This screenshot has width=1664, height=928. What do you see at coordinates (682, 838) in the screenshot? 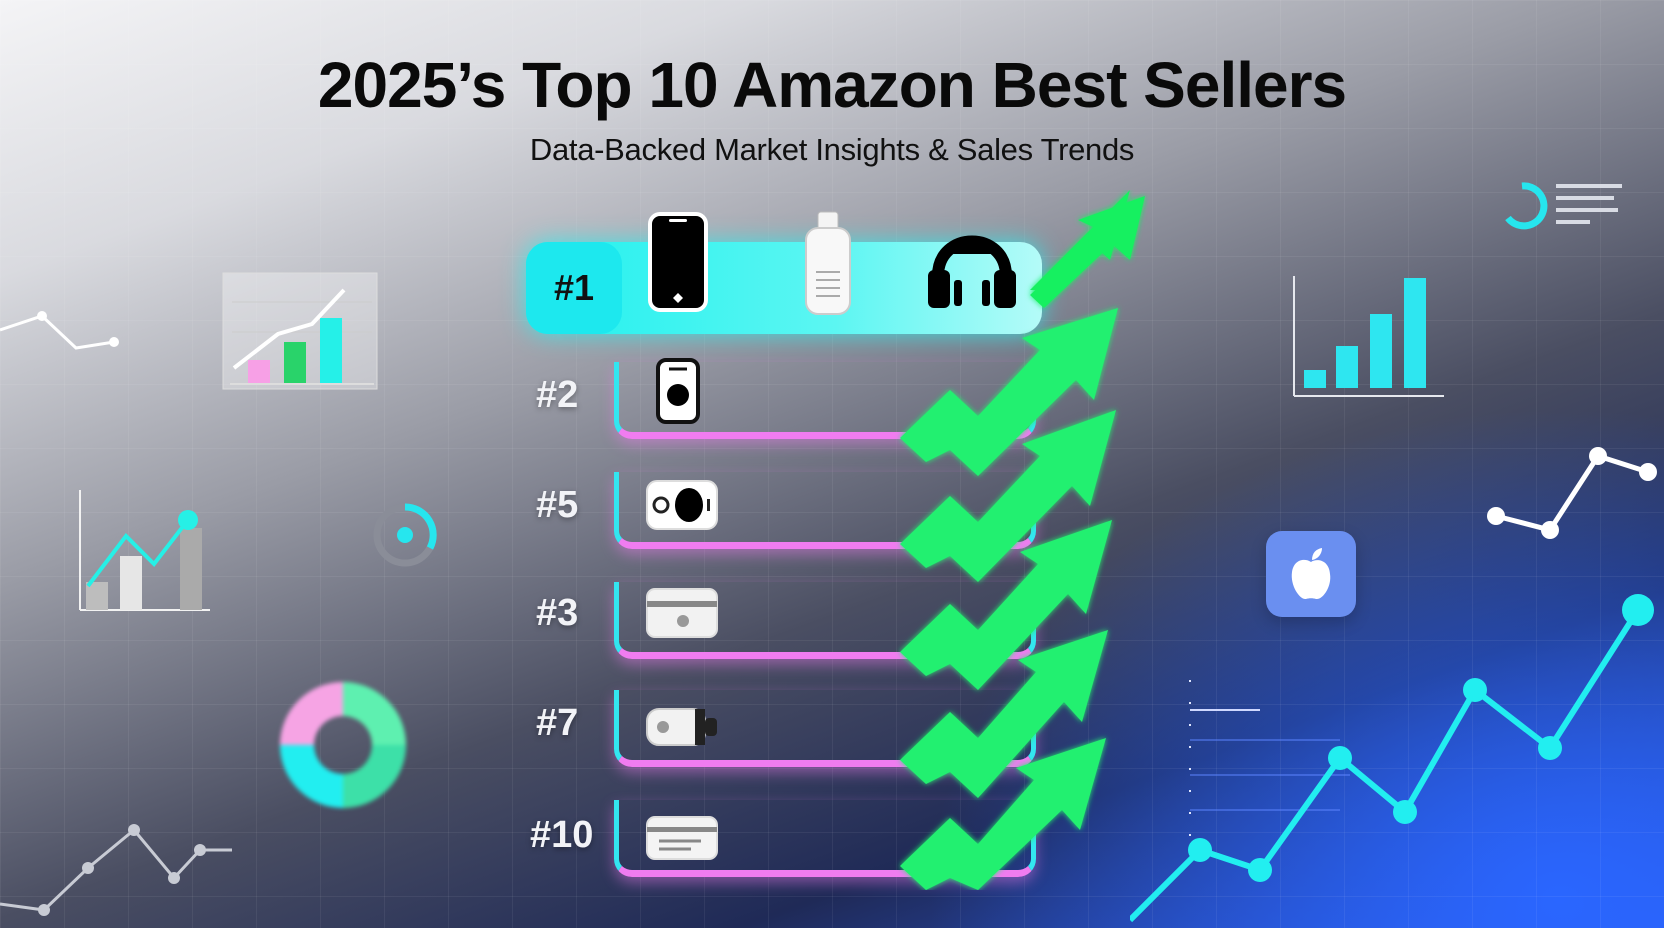
I see `gift-card-icon` at bounding box center [682, 838].